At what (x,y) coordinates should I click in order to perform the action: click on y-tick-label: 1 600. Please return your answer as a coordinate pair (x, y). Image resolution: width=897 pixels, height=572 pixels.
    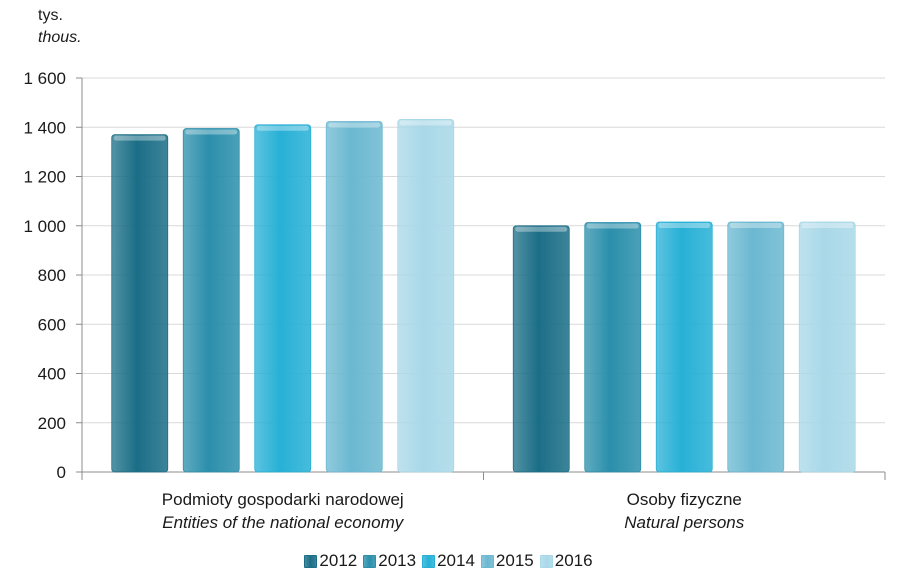
    Looking at the image, I should click on (44, 78).